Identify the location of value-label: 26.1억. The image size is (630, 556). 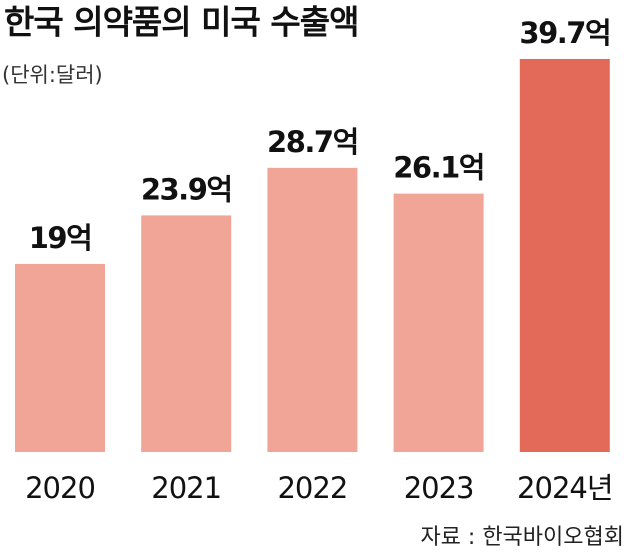
(438, 168).